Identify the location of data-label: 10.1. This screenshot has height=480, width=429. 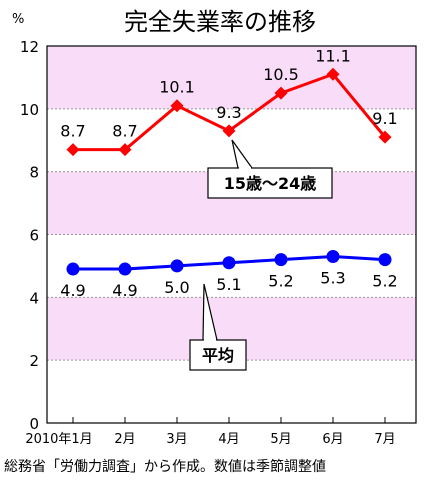
(177, 87).